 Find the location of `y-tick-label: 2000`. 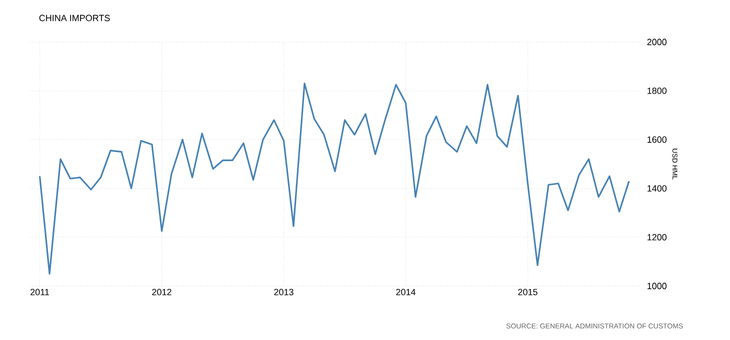

y-tick-label: 2000 is located at coordinates (657, 42).